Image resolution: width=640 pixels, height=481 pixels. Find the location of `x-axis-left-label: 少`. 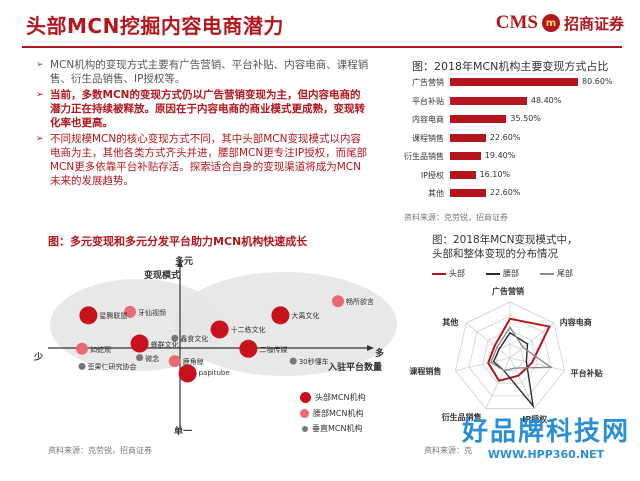

x-axis-left-label: 少 is located at coordinates (39, 358).